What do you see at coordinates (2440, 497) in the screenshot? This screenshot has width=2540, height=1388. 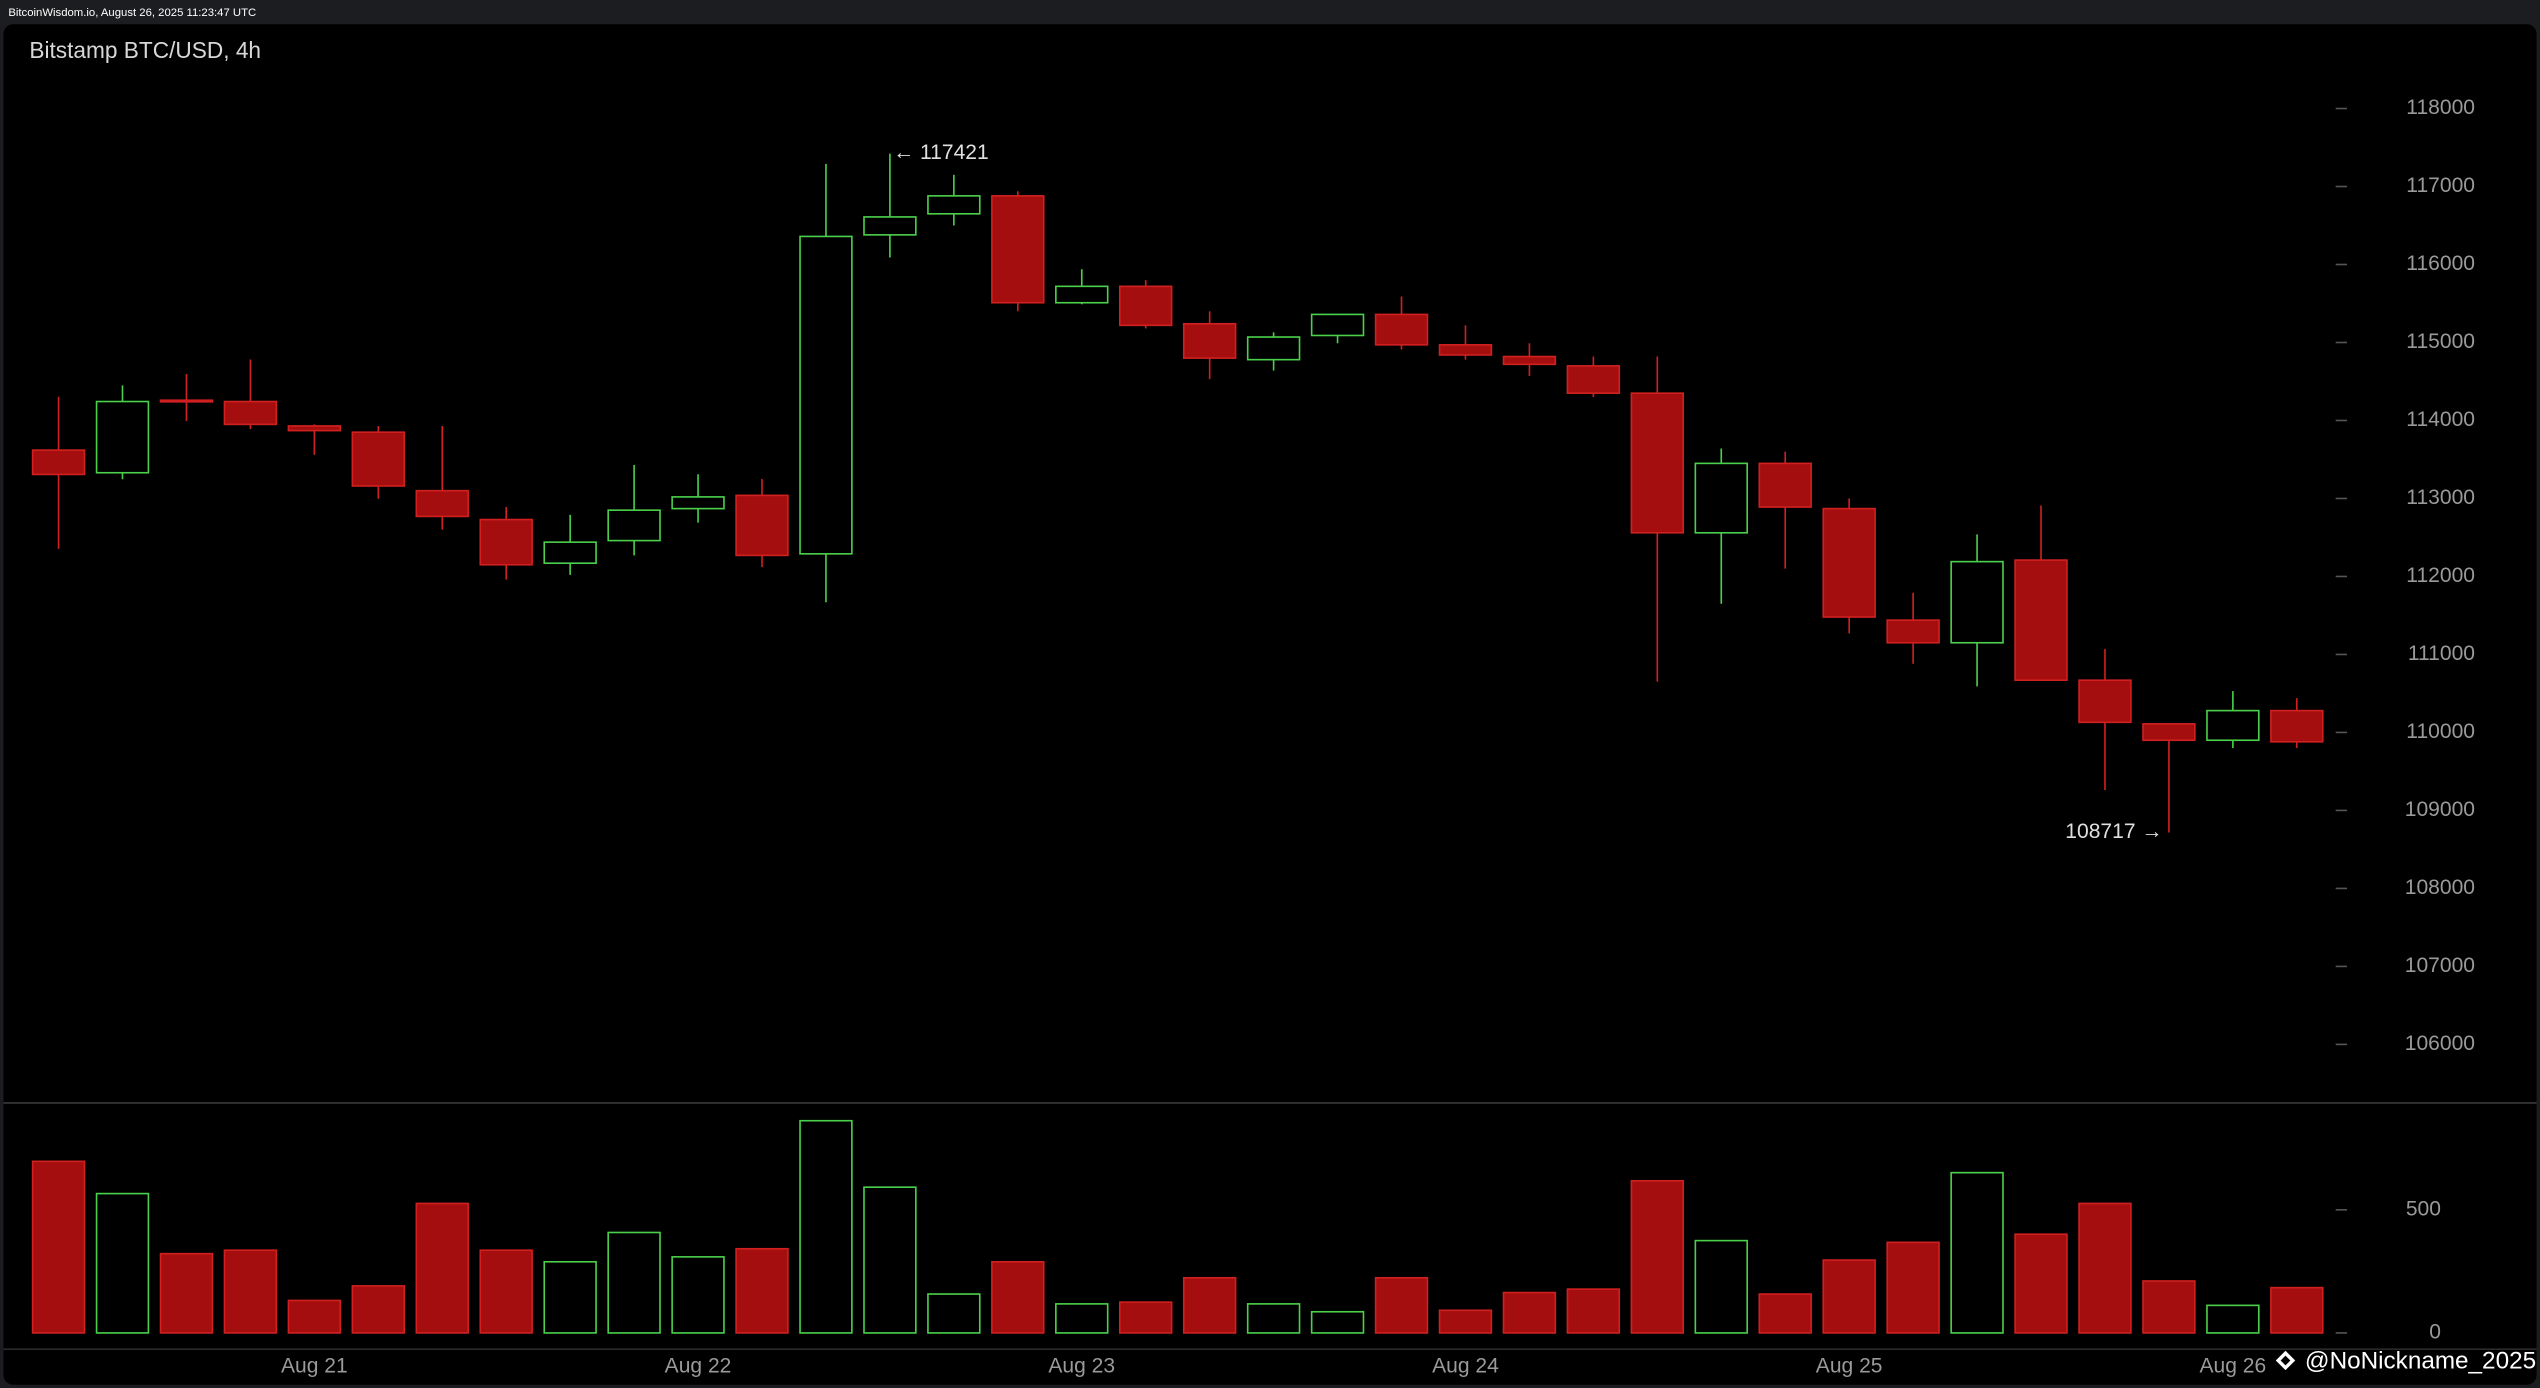 I see `y-tick-label: 113000` at bounding box center [2440, 497].